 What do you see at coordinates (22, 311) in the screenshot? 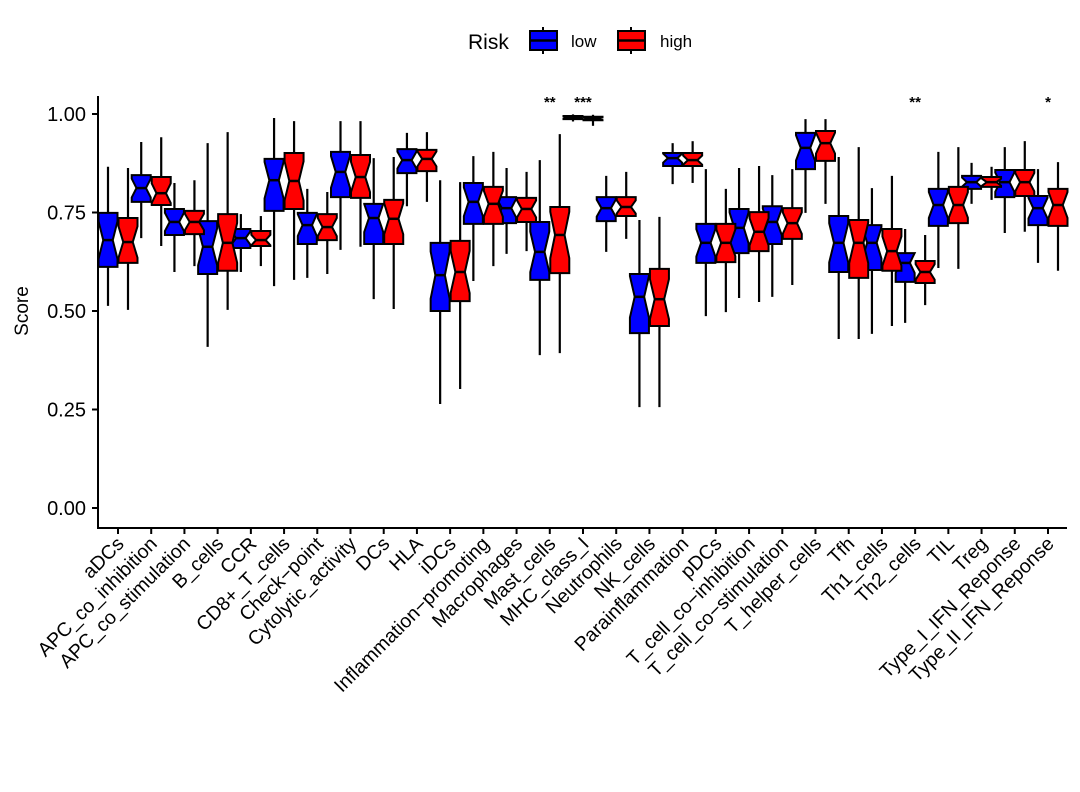
I see `y-axis-title: Score` at bounding box center [22, 311].